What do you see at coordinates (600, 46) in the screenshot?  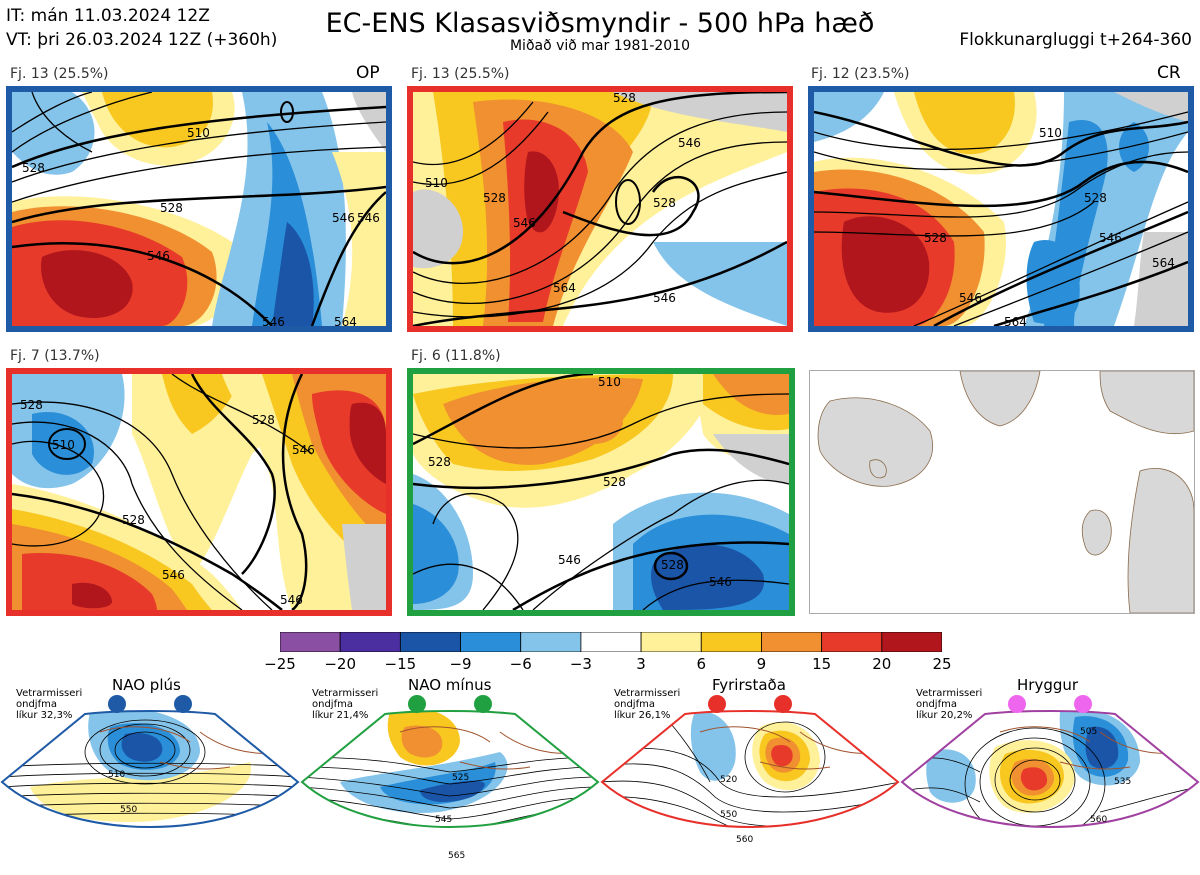 I see `page-subtitle: Miðað við mar 1981-2010` at bounding box center [600, 46].